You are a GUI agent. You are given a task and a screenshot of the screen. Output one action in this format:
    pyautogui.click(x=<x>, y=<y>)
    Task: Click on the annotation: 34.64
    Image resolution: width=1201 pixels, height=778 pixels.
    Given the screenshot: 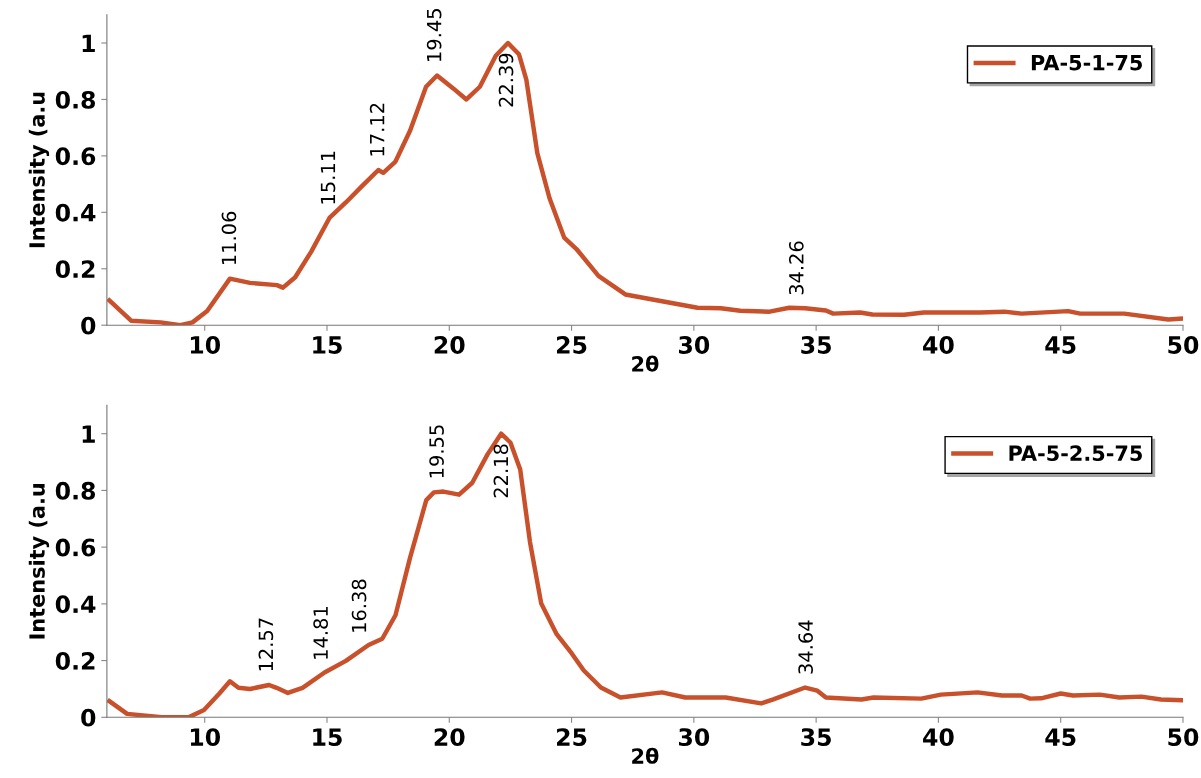 What is the action you would take?
    pyautogui.click(x=805, y=647)
    